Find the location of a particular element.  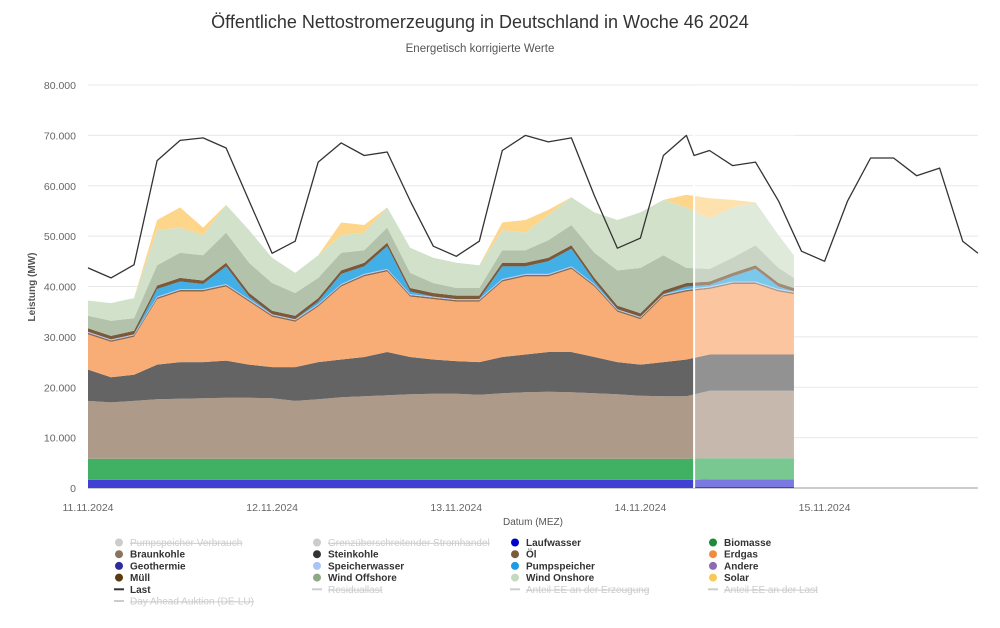

forecast-region is located at coordinates (743, 286).